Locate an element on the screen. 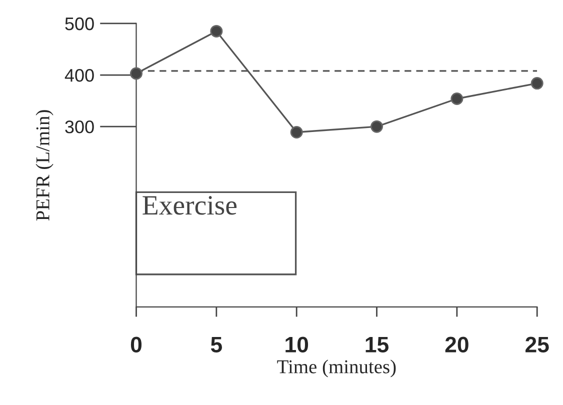  y-tick-label: 500 is located at coordinates (79, 23).